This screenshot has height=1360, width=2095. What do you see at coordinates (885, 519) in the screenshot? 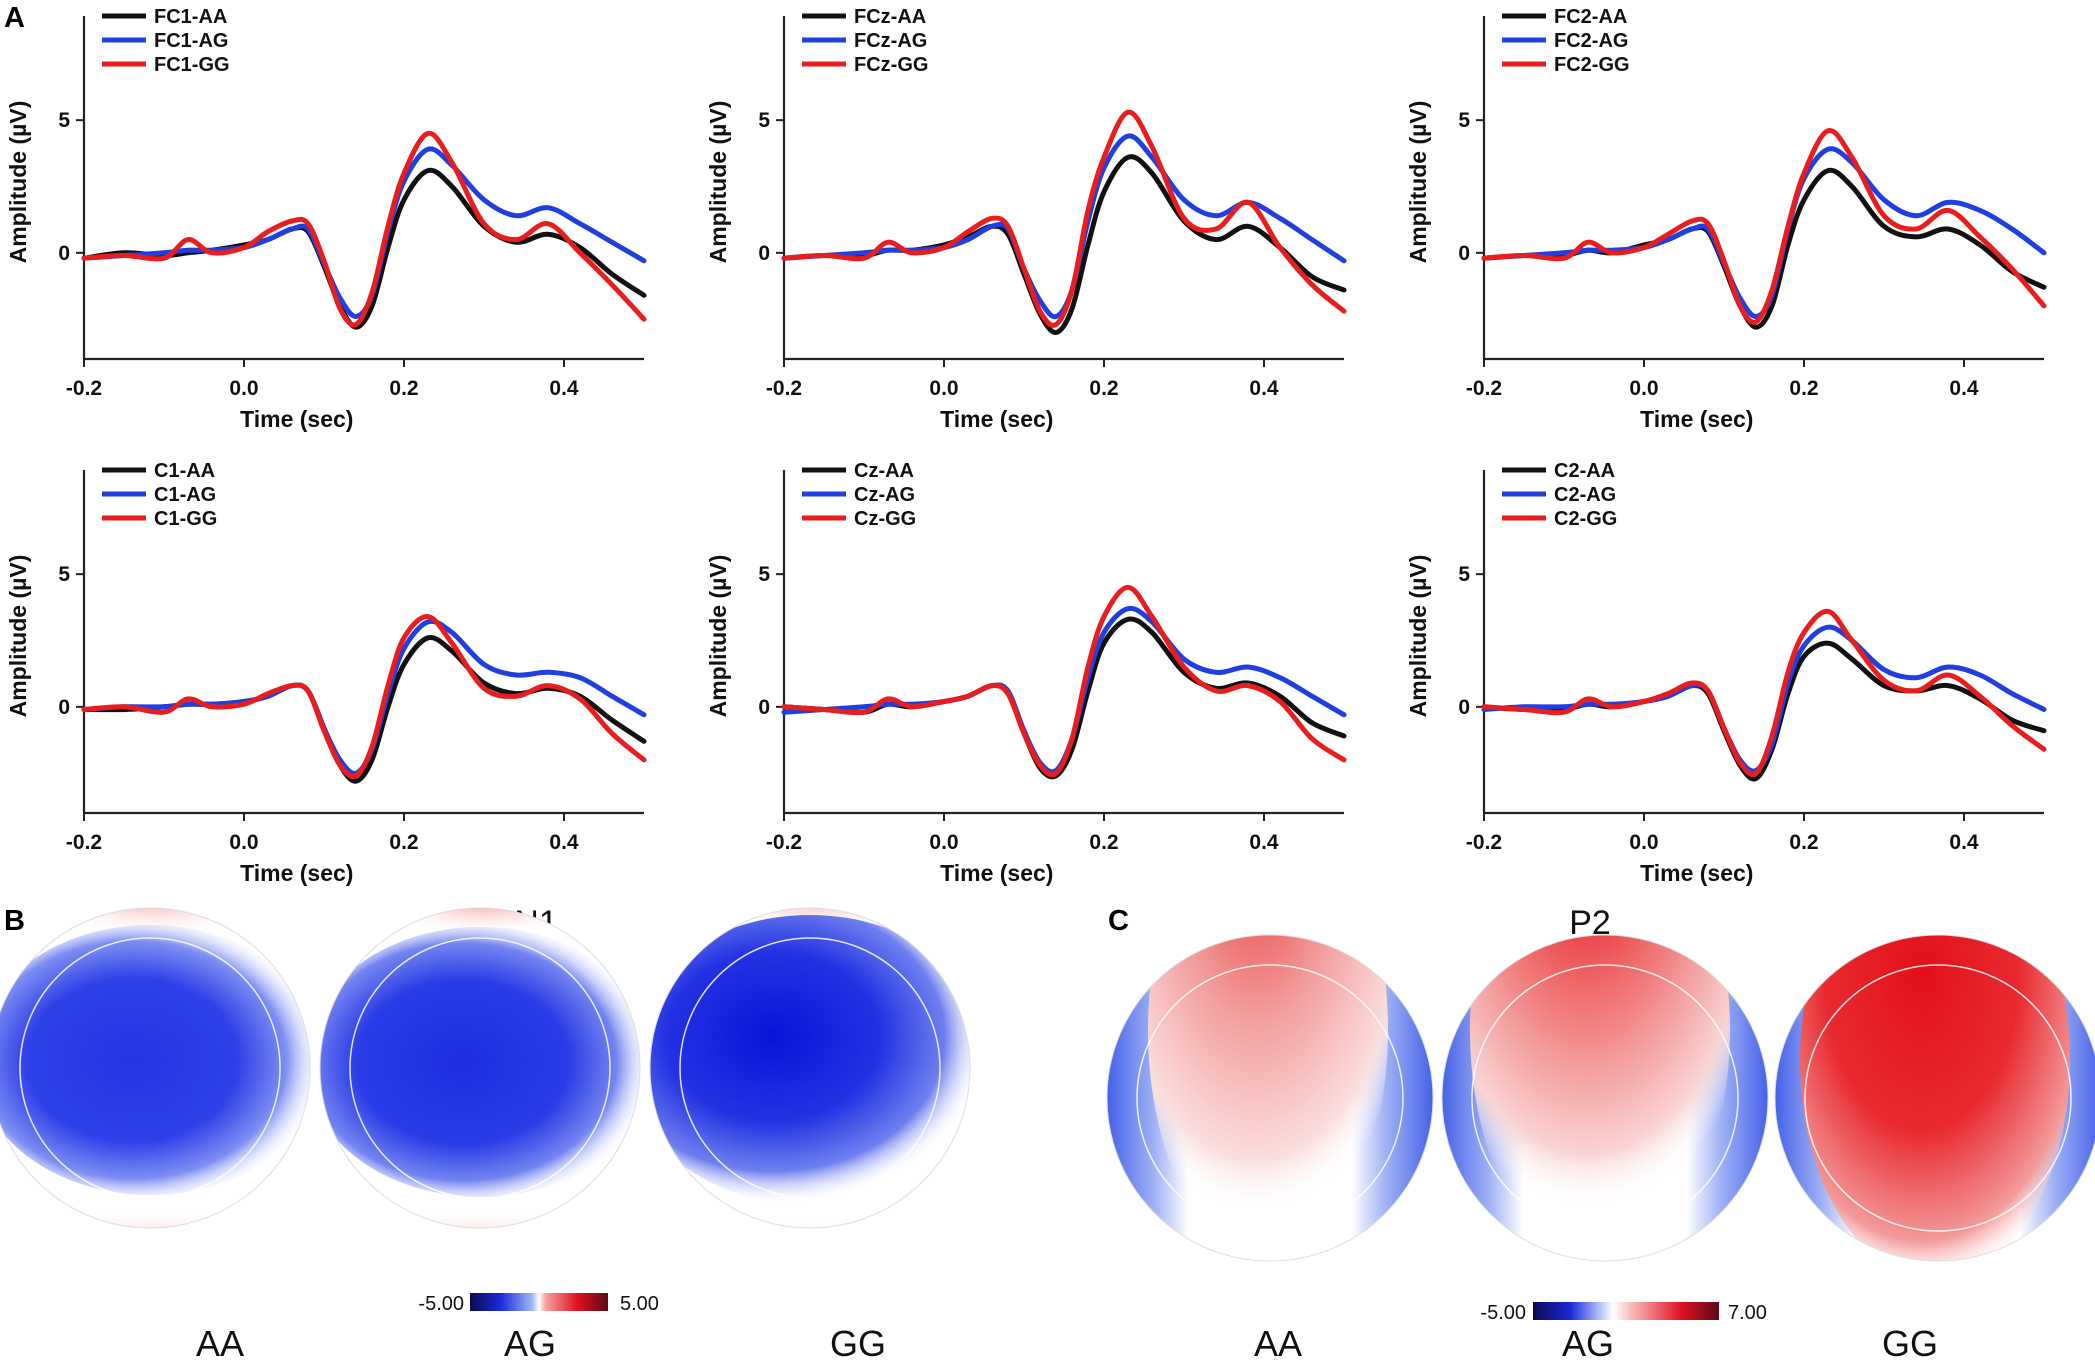
I see `legend-label: Cz-GG` at bounding box center [885, 519].